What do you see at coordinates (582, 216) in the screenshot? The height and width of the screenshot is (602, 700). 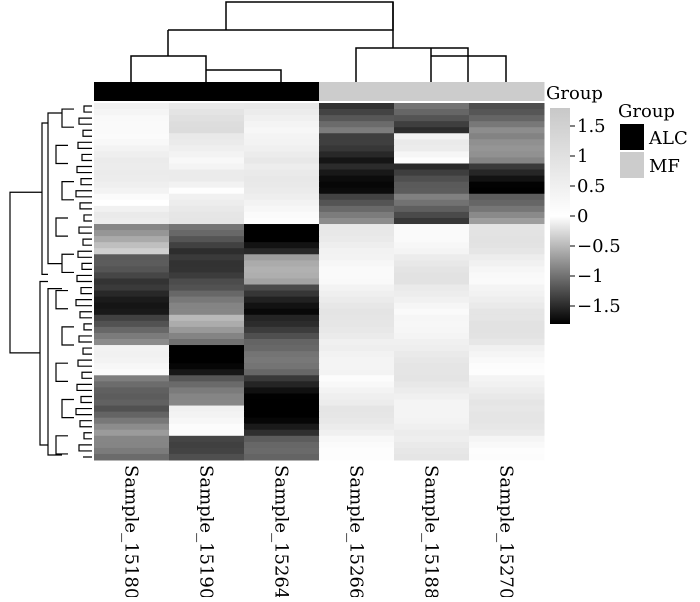 I see `color-scale-tick-label: 0` at bounding box center [582, 216].